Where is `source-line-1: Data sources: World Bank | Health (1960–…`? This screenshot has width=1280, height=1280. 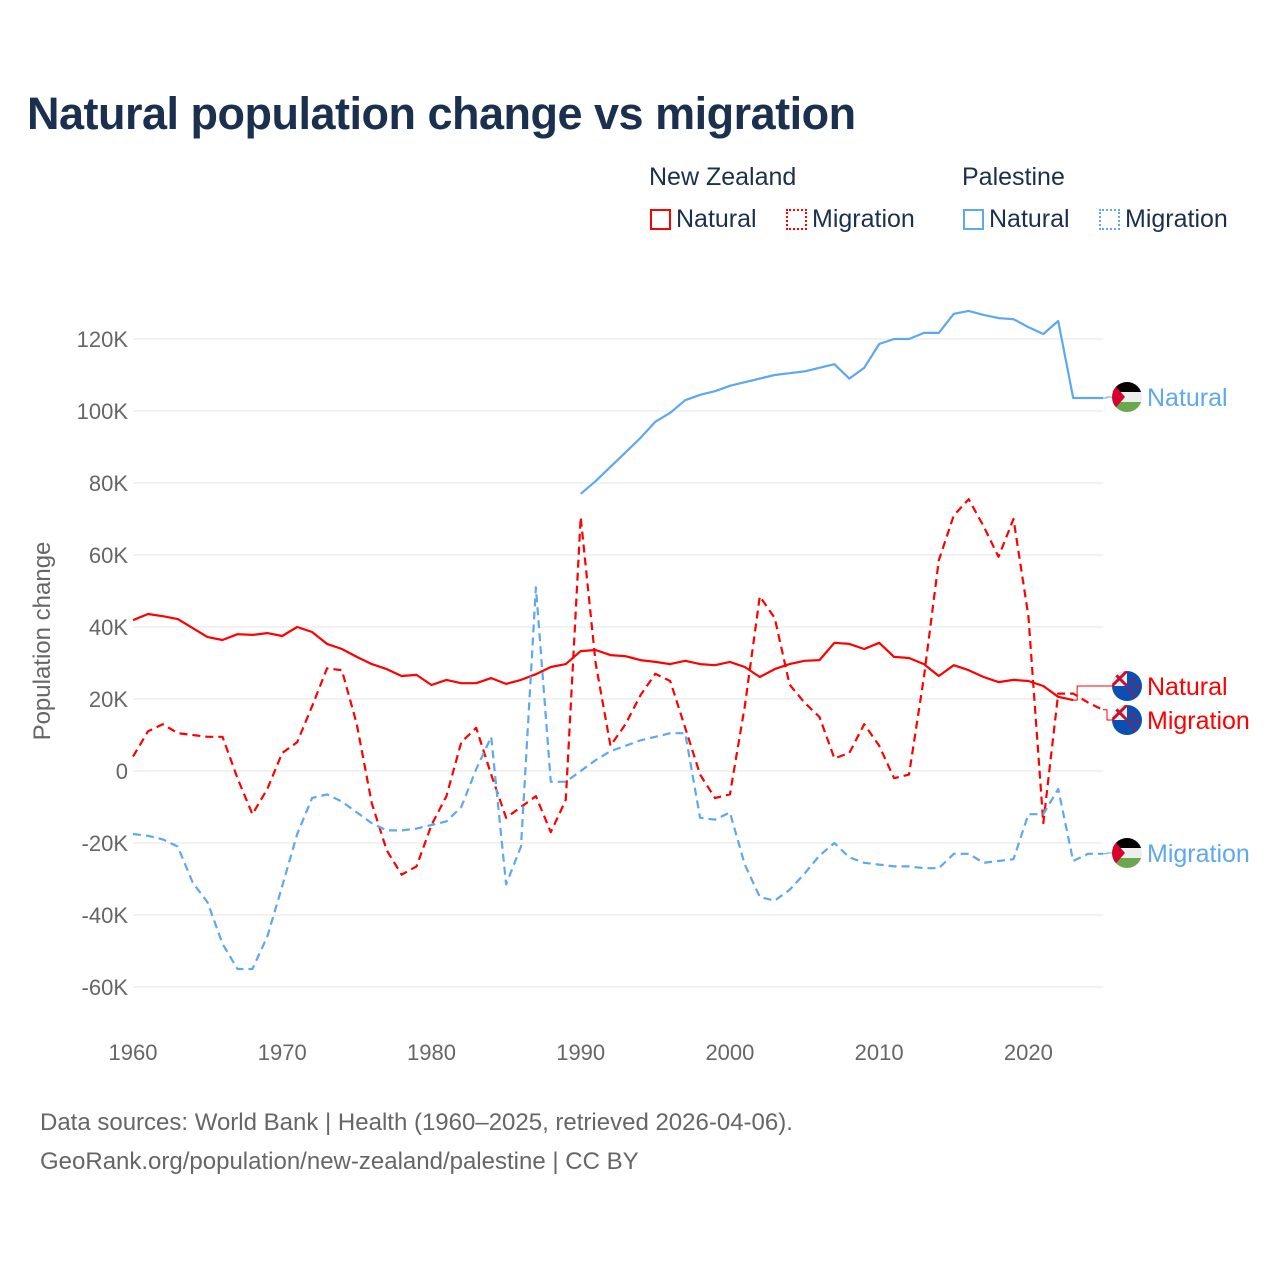 source-line-1: Data sources: World Bank | Health (1960–… is located at coordinates (416, 1122).